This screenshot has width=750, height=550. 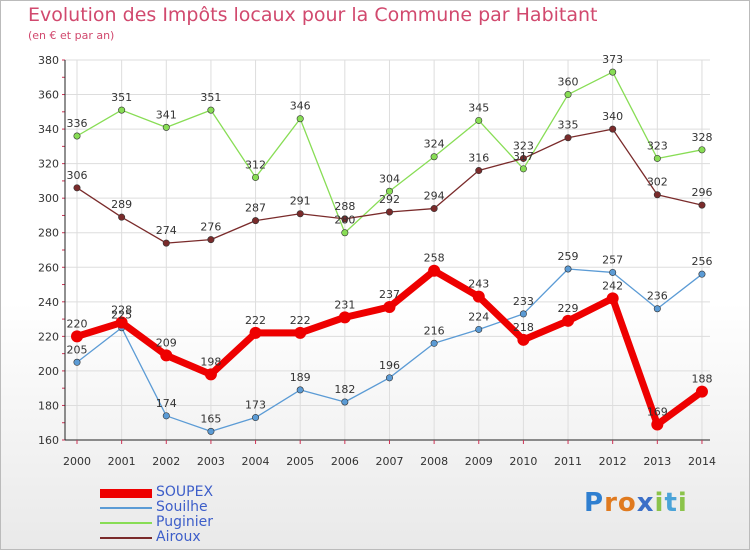 What do you see at coordinates (344, 304) in the screenshot?
I see `data-label-soupex: 231` at bounding box center [344, 304].